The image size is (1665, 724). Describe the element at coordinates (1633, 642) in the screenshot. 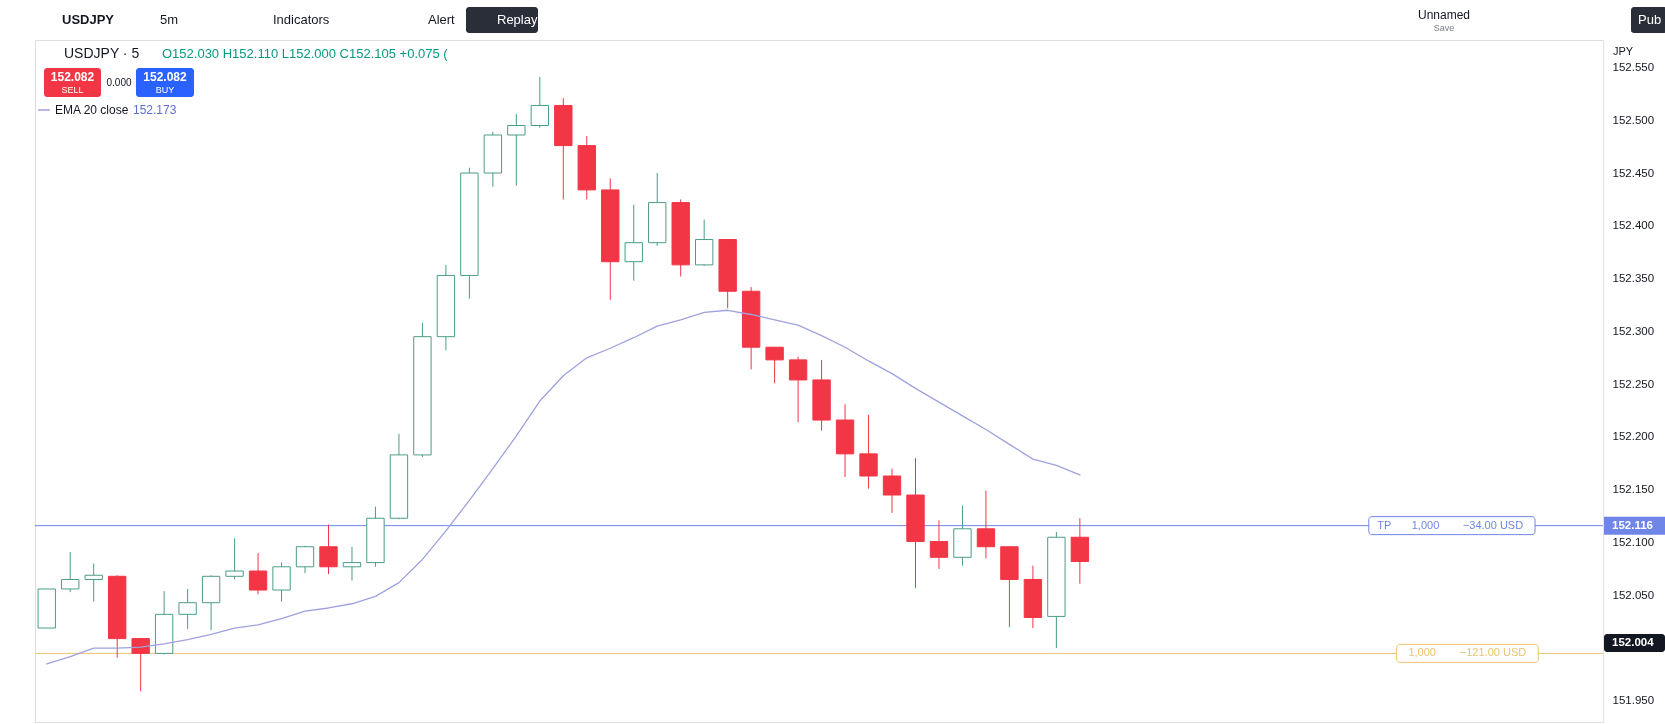

I see `text: 152.004` at that location.